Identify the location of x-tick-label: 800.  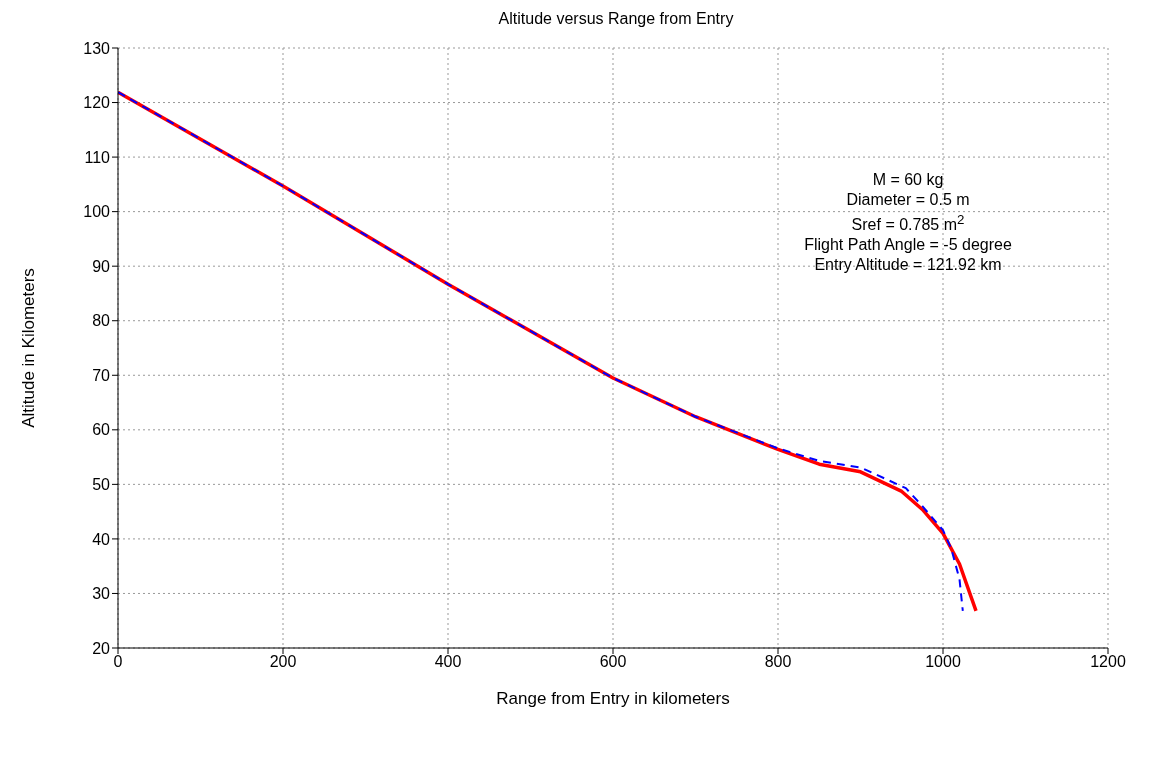
(778, 662).